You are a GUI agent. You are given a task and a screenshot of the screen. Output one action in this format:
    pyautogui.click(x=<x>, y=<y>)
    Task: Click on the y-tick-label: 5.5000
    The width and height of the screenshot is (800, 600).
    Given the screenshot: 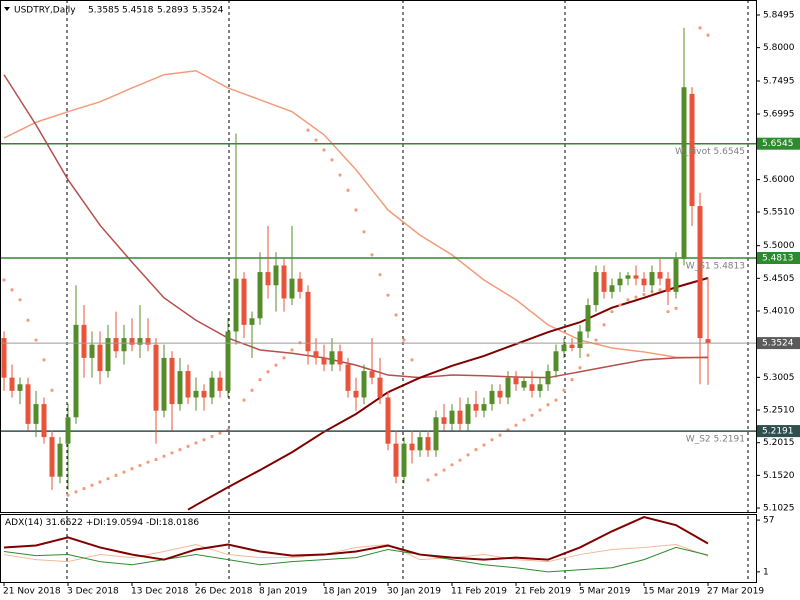 What is the action you would take?
    pyautogui.click(x=779, y=246)
    